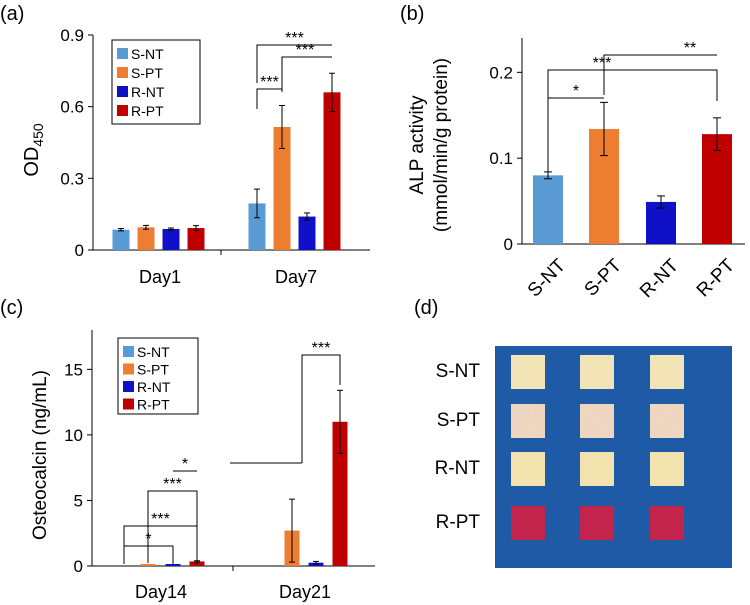 The height and width of the screenshot is (605, 750). What do you see at coordinates (458, 468) in the screenshot?
I see `plate-row-label-R-NT: R-NT` at bounding box center [458, 468].